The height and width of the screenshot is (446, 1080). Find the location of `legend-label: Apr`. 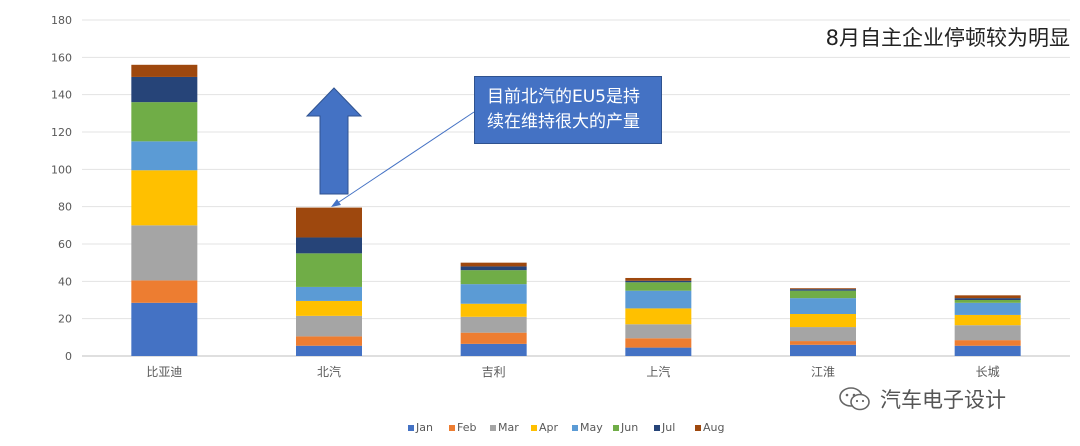

legend-label: Apr is located at coordinates (549, 427).